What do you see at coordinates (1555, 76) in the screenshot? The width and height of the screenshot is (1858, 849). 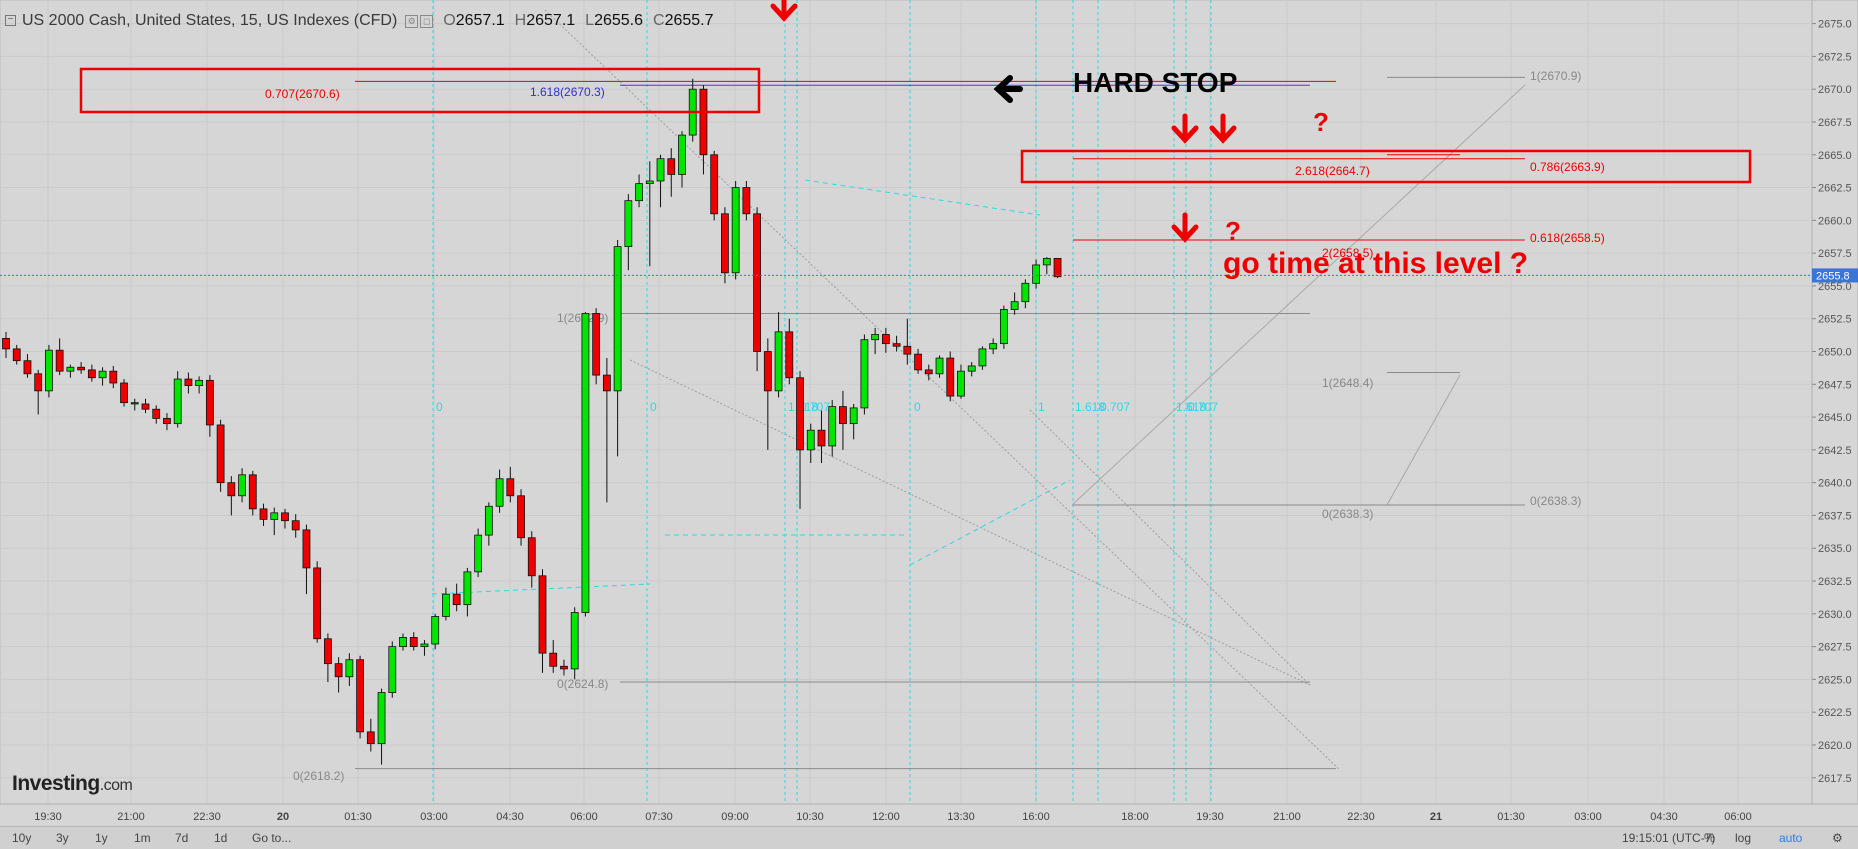 I see `fib-label: 1(2670.9)` at bounding box center [1555, 76].